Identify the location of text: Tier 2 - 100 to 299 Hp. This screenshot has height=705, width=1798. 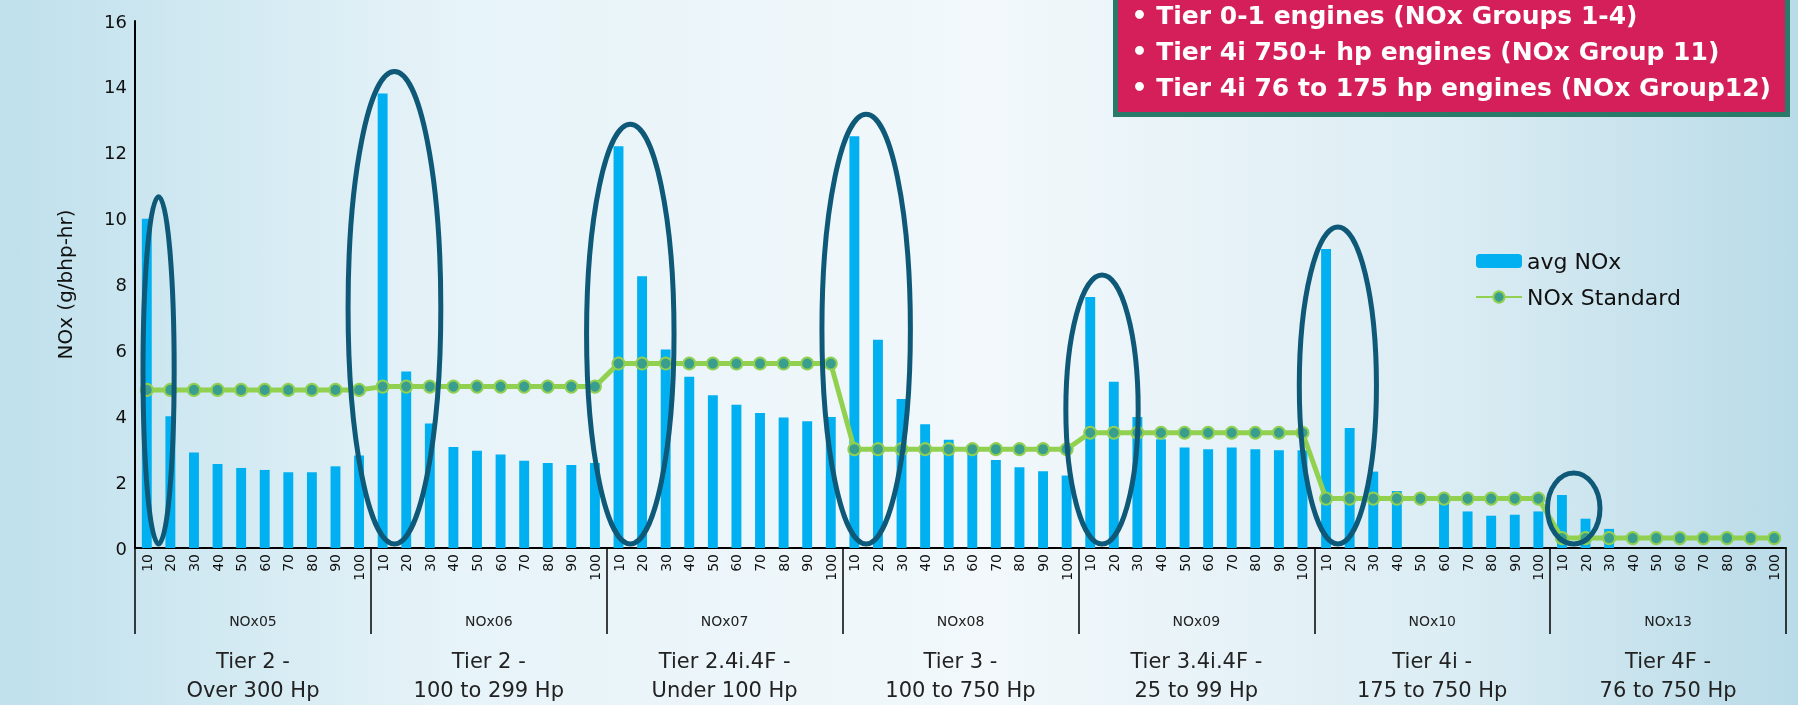
(488, 675).